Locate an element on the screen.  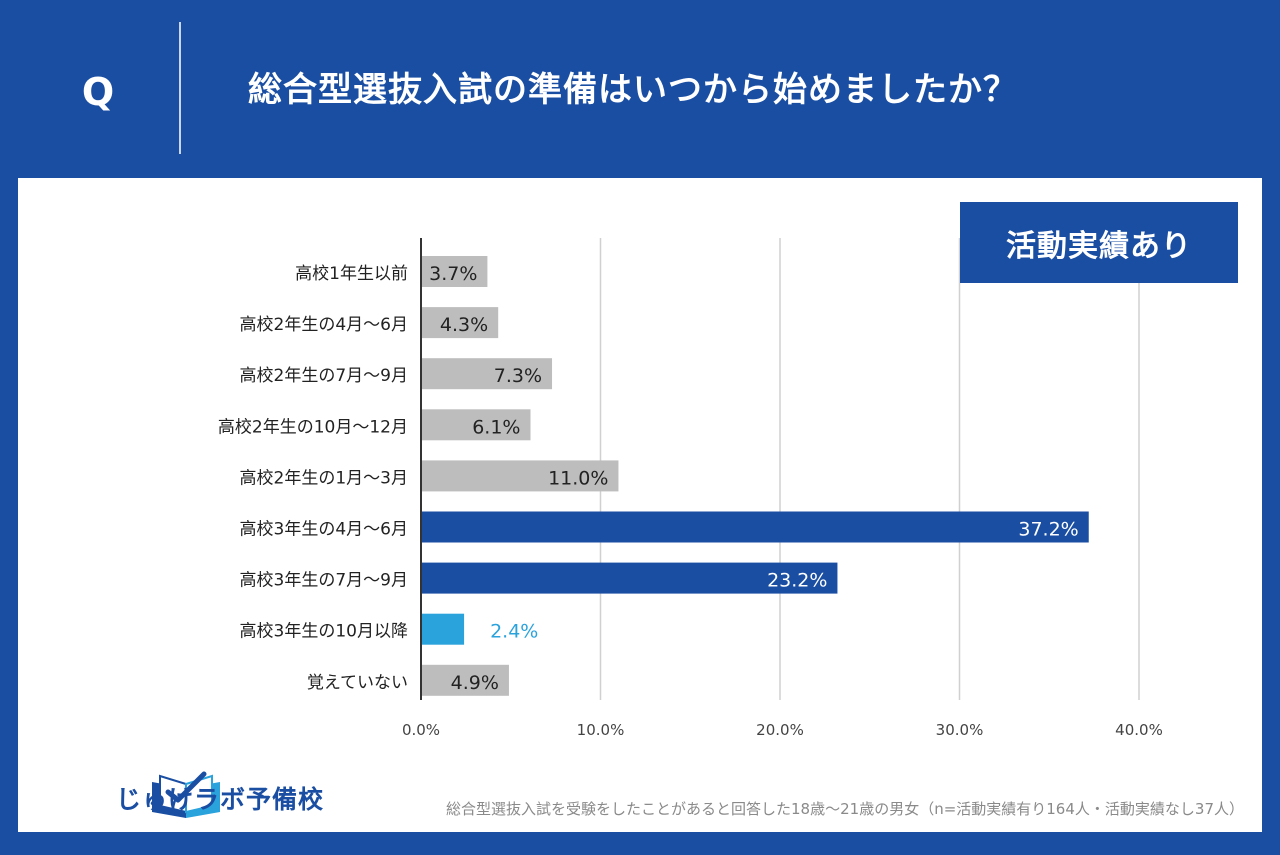
value-label: 37.2% is located at coordinates (1048, 530).